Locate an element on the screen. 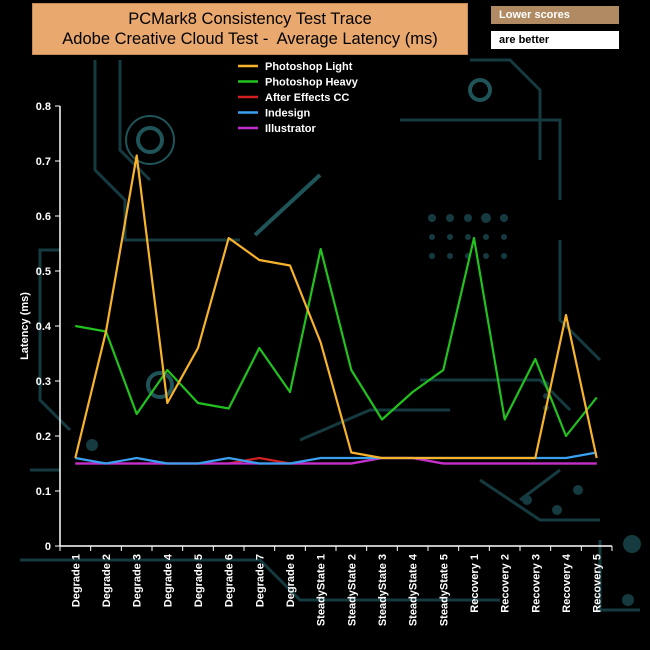 The image size is (650, 650). x-tick-label: SteadyState 2 is located at coordinates (352, 590).